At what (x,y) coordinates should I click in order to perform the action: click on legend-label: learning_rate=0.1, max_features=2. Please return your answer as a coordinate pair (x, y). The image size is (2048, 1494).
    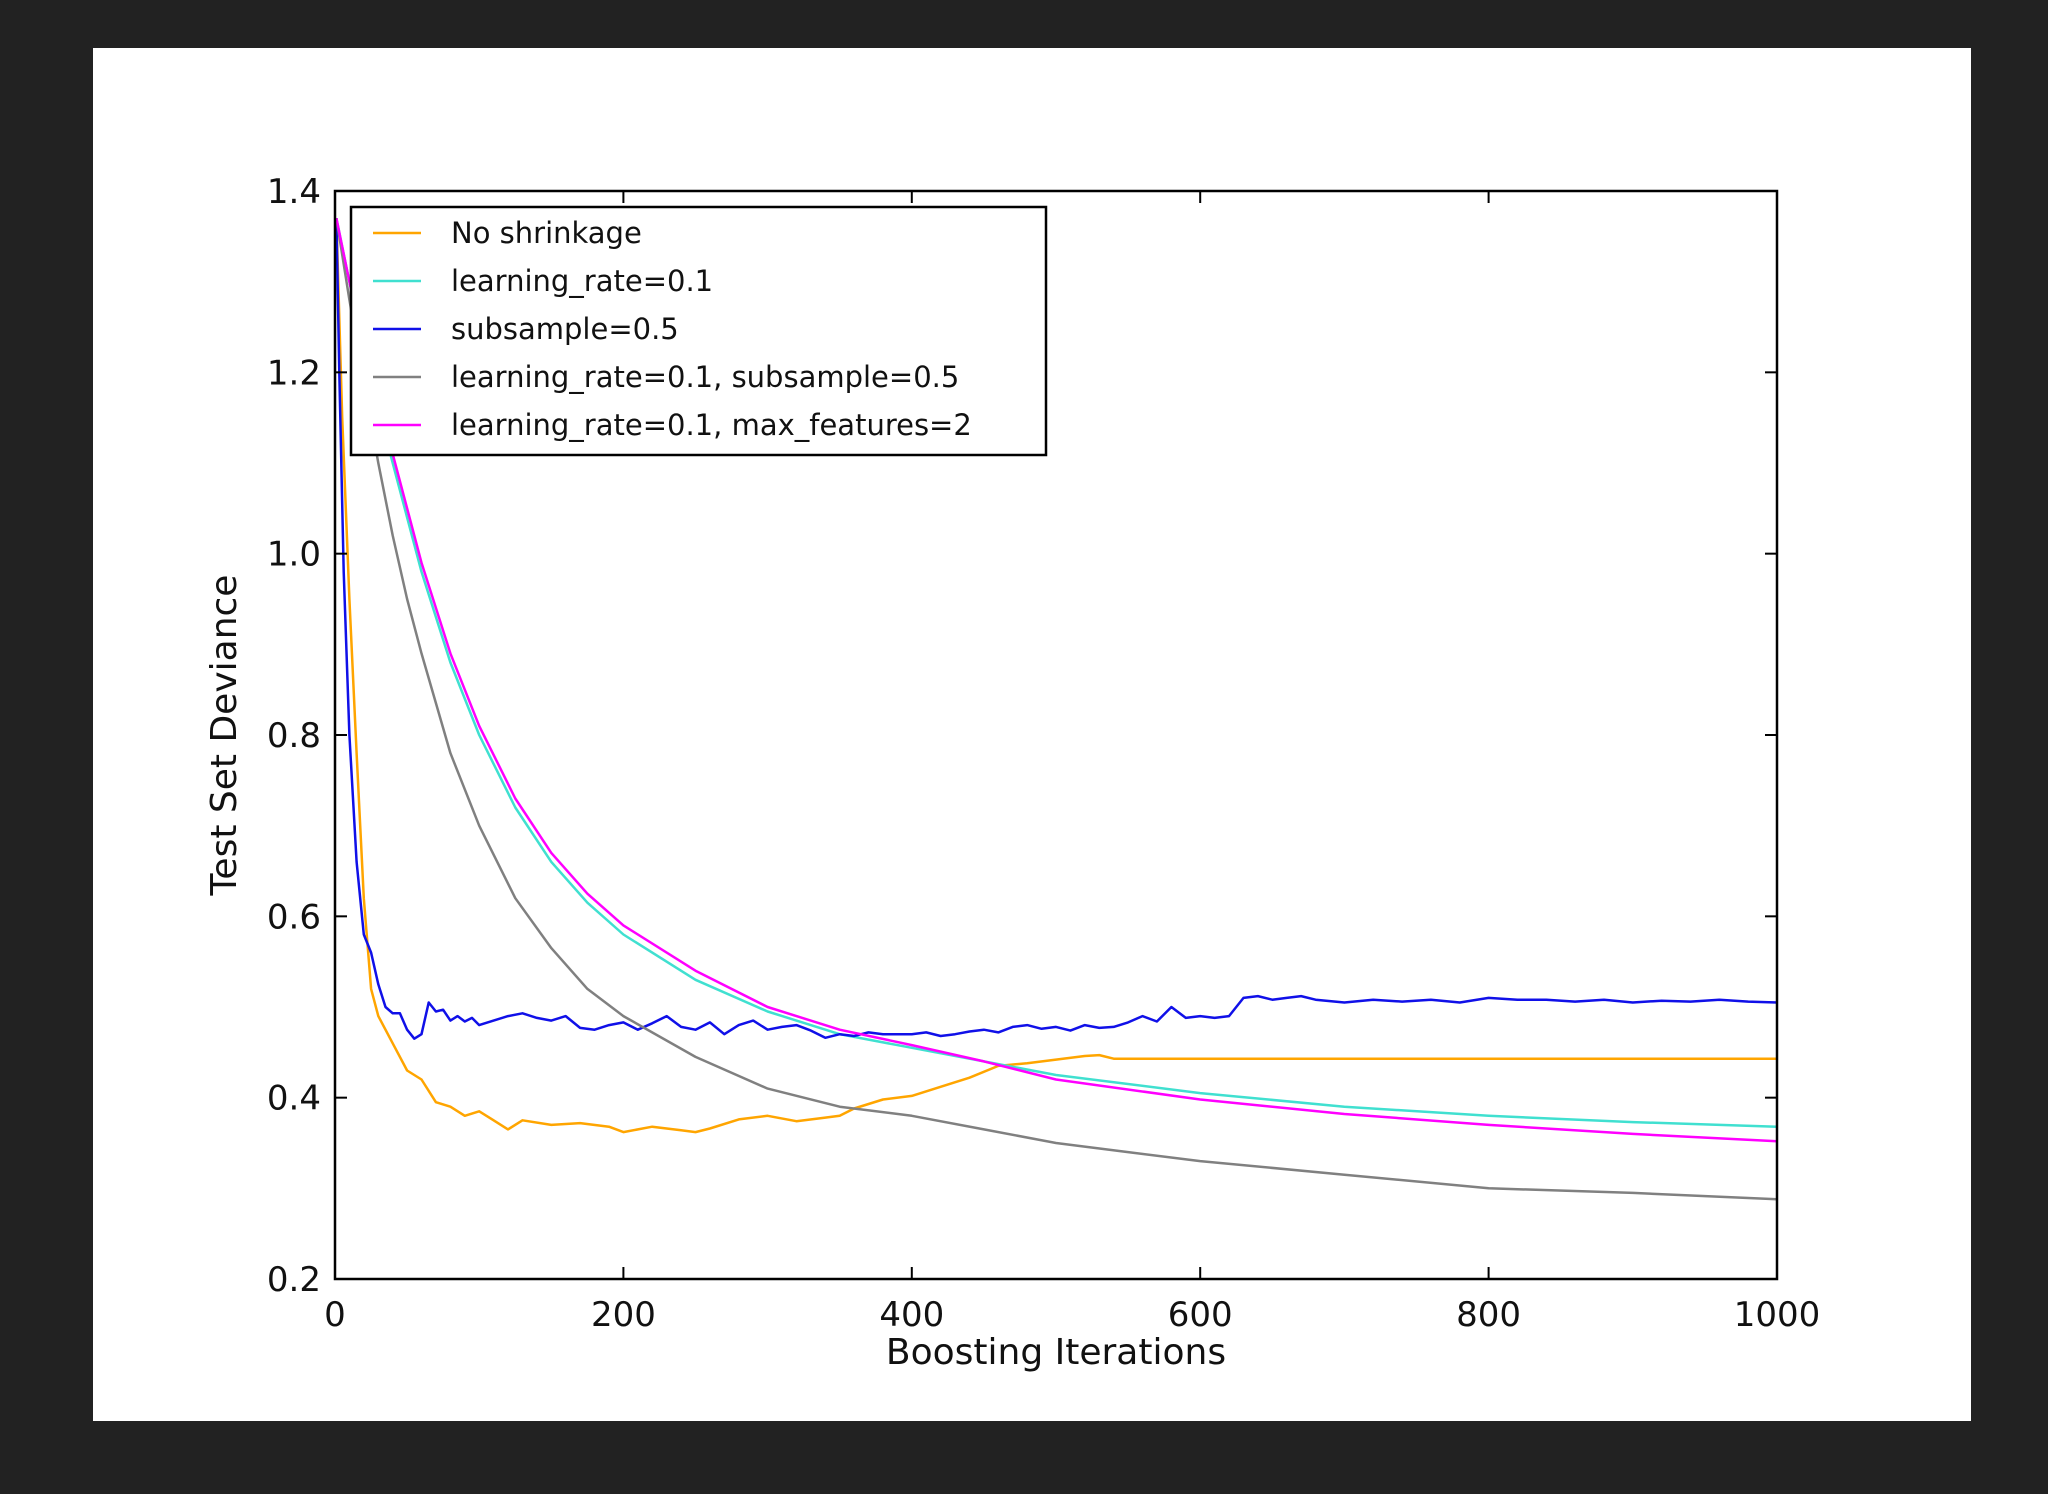
    Looking at the image, I should click on (711, 425).